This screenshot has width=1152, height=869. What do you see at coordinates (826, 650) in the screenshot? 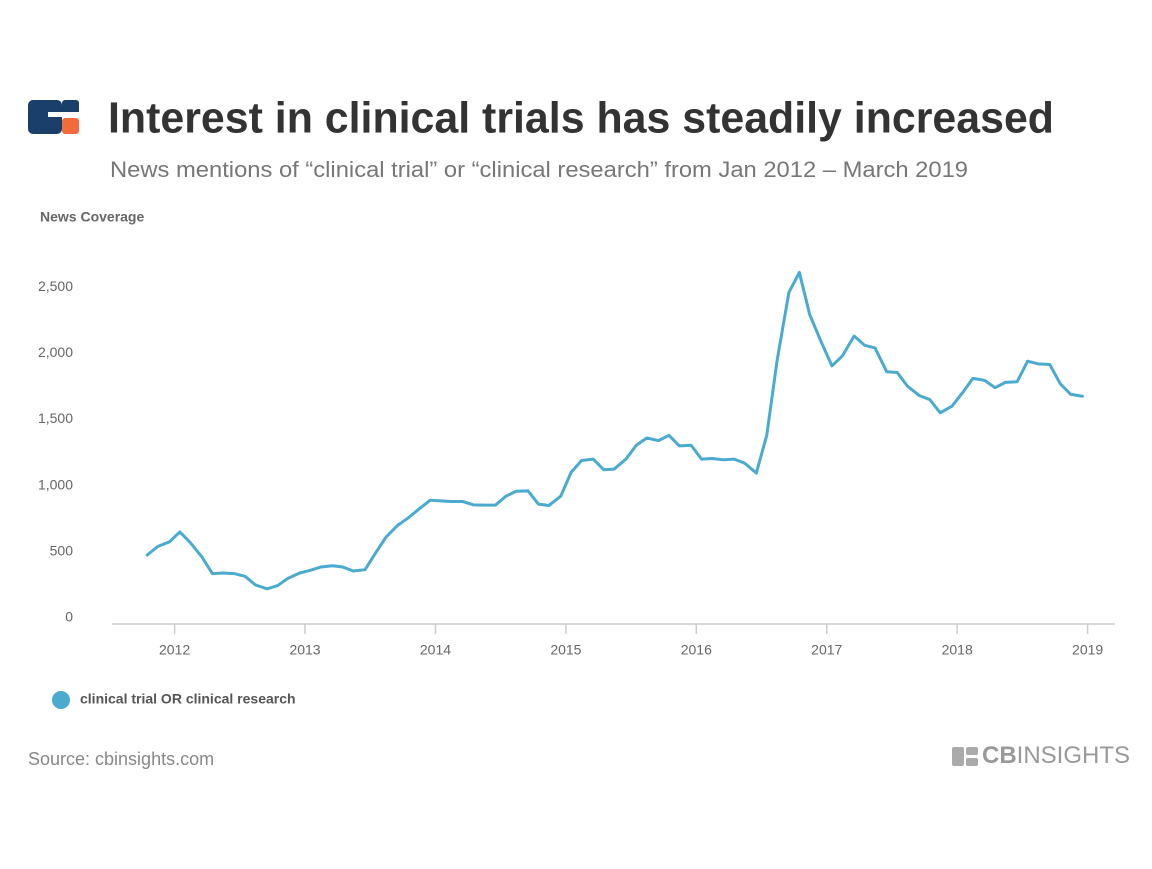
I see `x-tick-label: 2017` at bounding box center [826, 650].